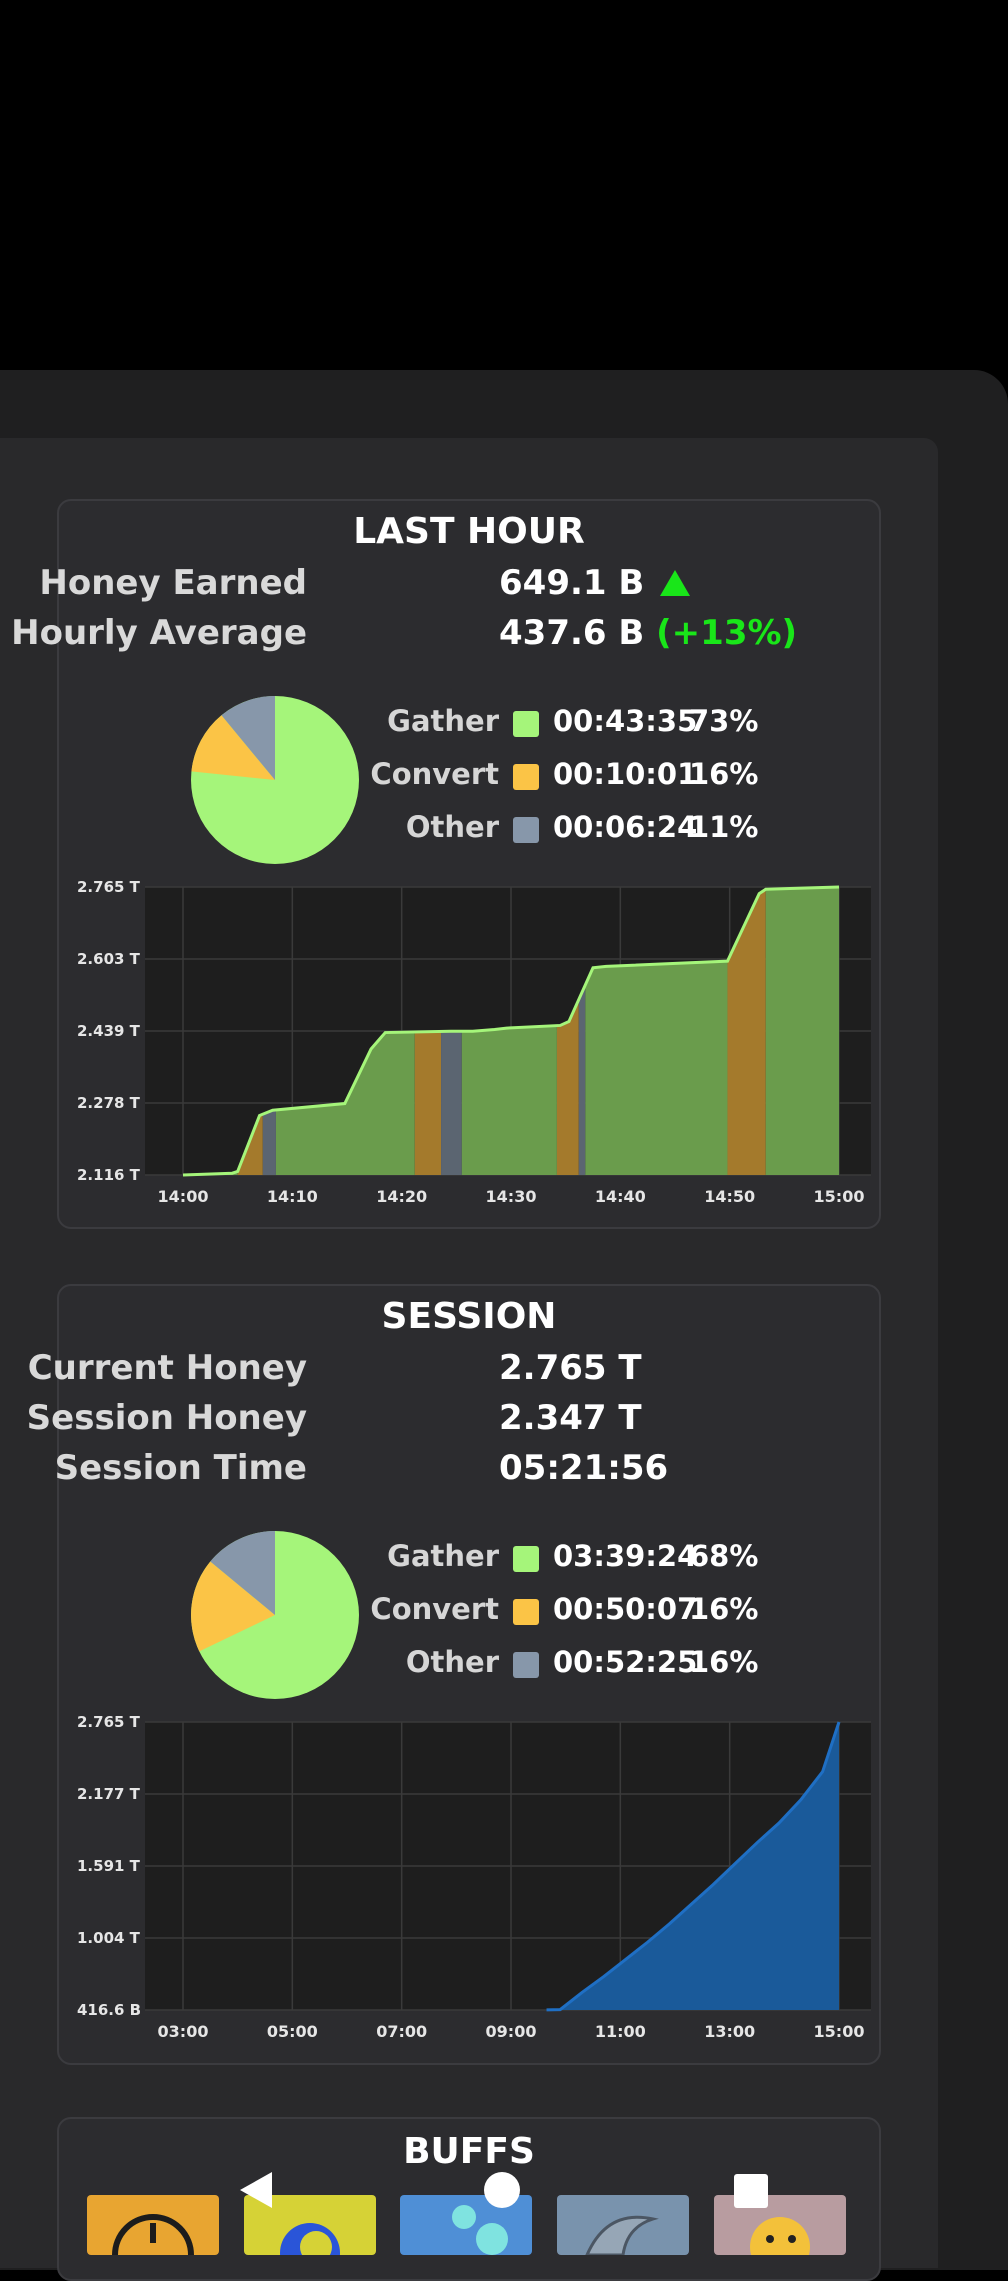  I want to click on x-tick-label: 14:50, so click(729, 1196).